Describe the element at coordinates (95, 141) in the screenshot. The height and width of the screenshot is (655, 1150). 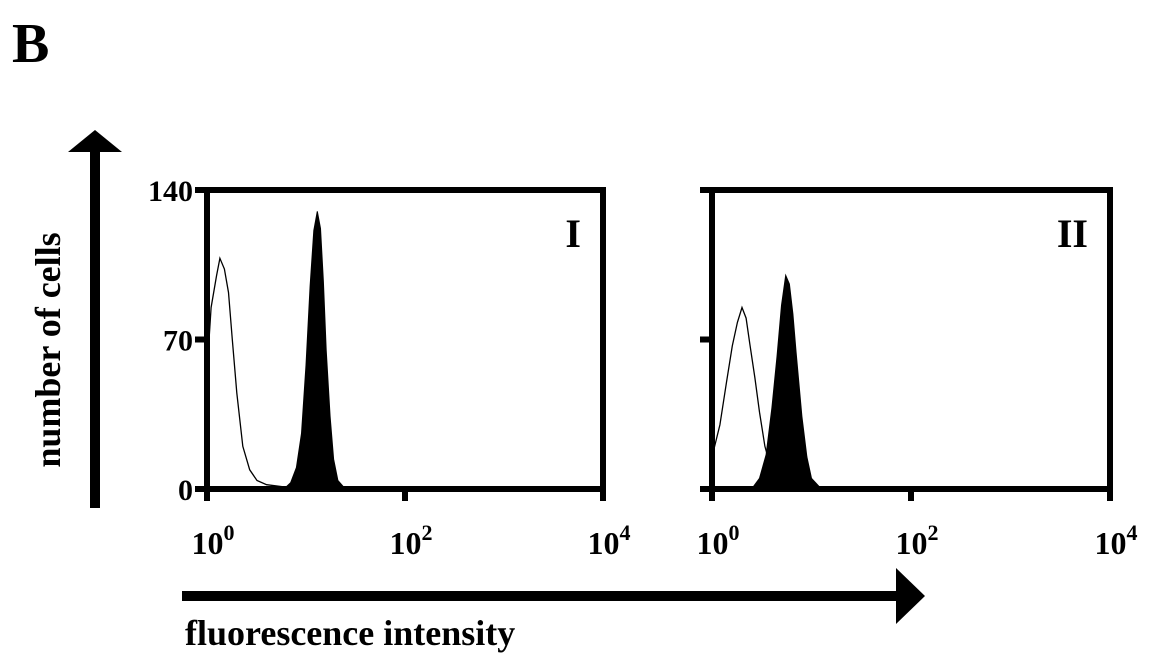
I see `y-axis-arrow-head` at that location.